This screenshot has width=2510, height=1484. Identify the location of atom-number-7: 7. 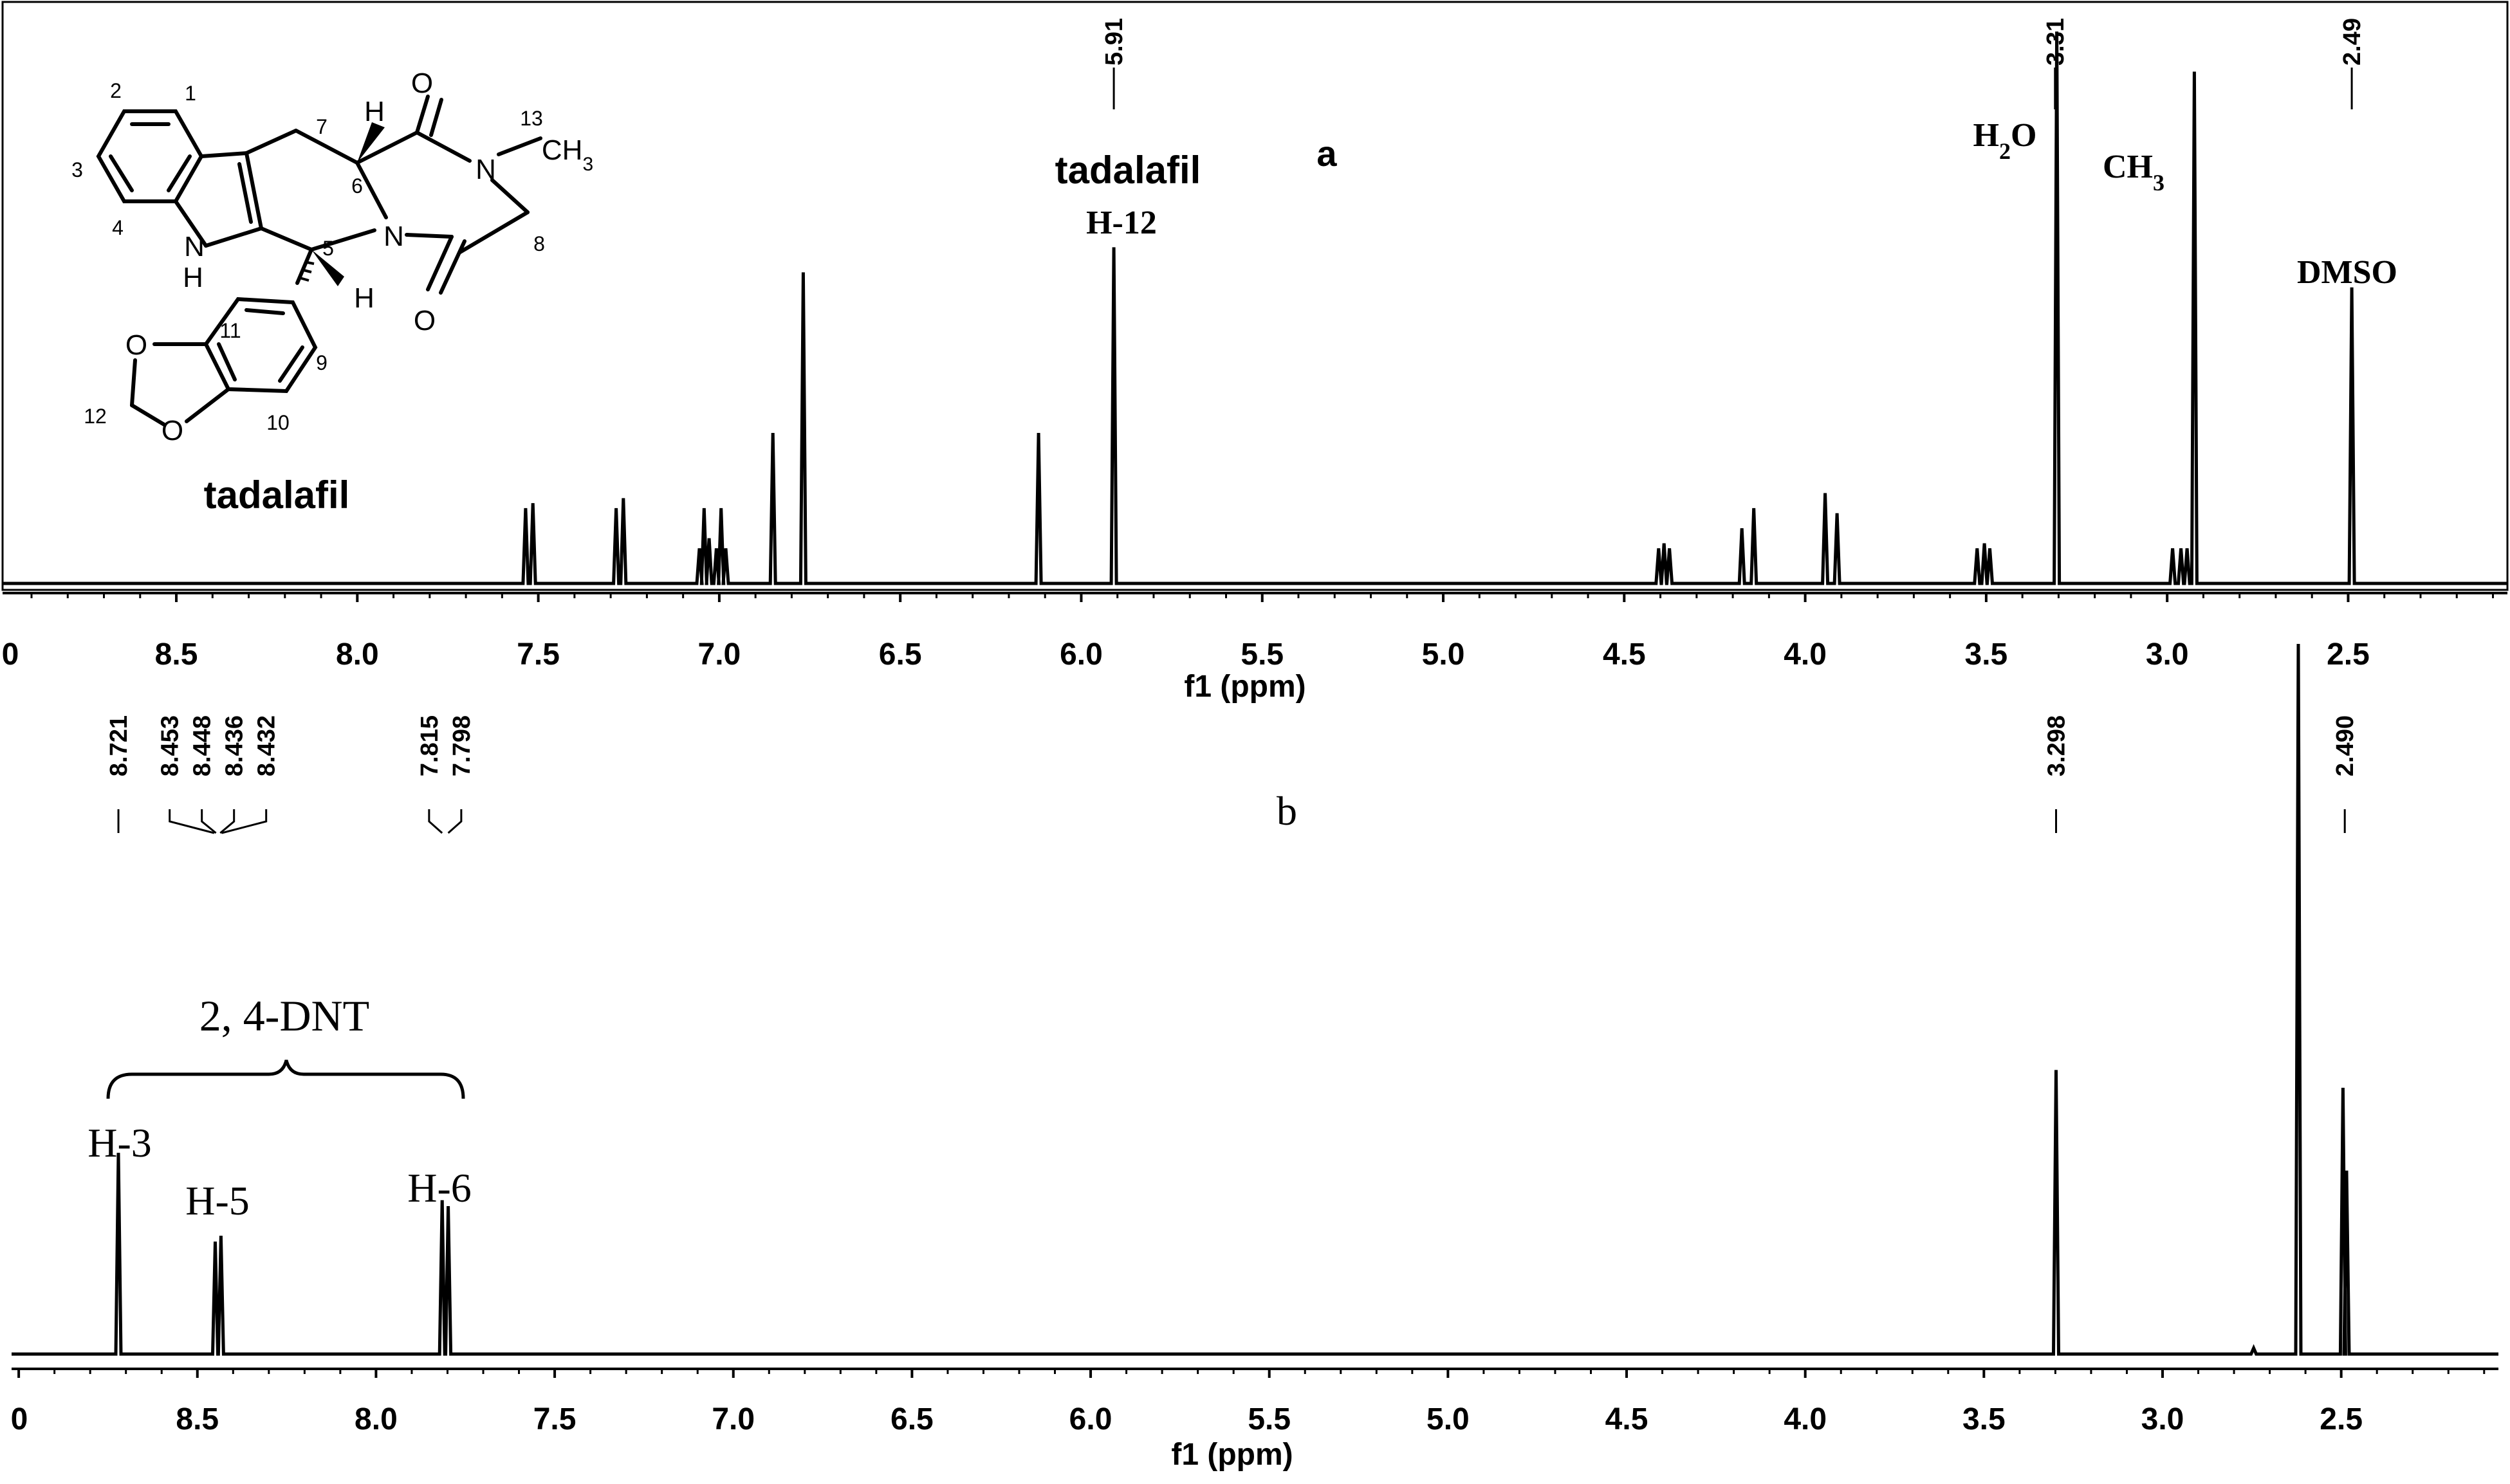
(322, 127).